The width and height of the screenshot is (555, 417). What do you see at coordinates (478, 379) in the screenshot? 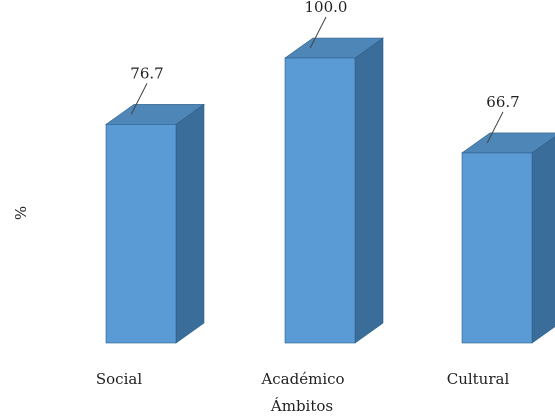
I see `x-tick-label: Cultural` at bounding box center [478, 379].